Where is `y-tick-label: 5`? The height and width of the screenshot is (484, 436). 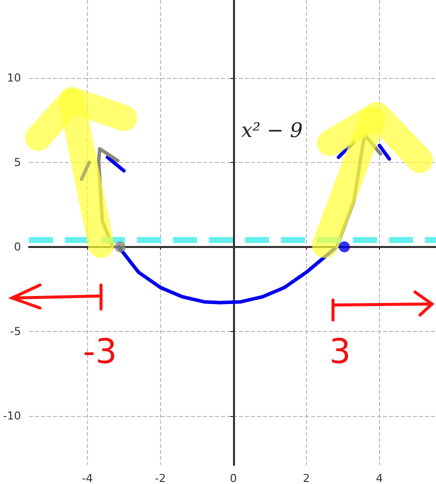 y-tick-label: 5 is located at coordinates (17, 162).